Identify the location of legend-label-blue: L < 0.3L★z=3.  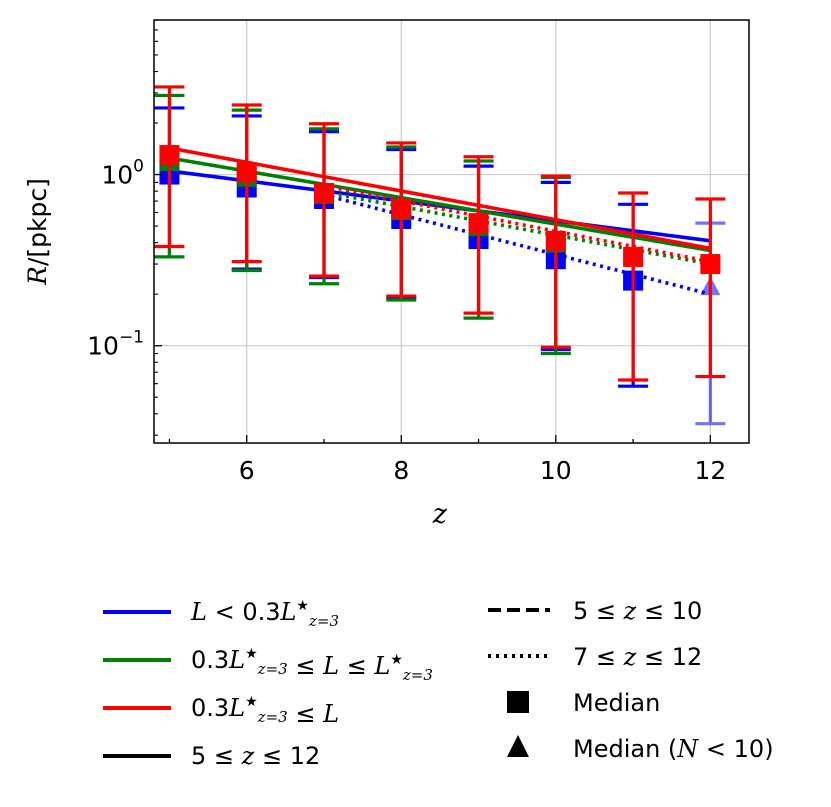
(264, 614).